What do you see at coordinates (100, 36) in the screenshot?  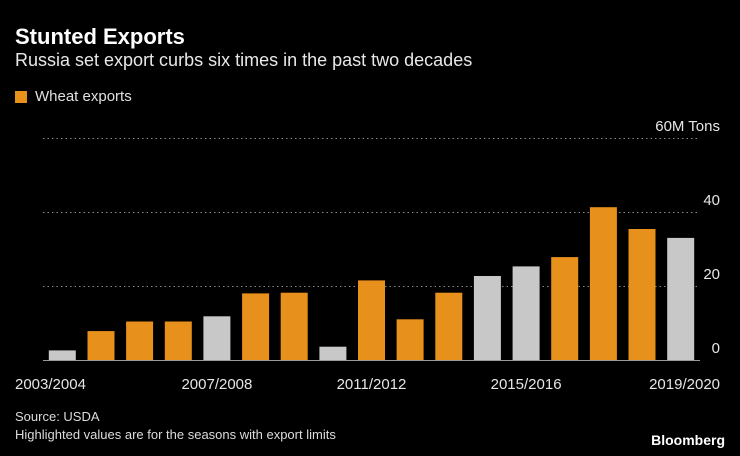 I see `chart-title: Stunted Exports` at bounding box center [100, 36].